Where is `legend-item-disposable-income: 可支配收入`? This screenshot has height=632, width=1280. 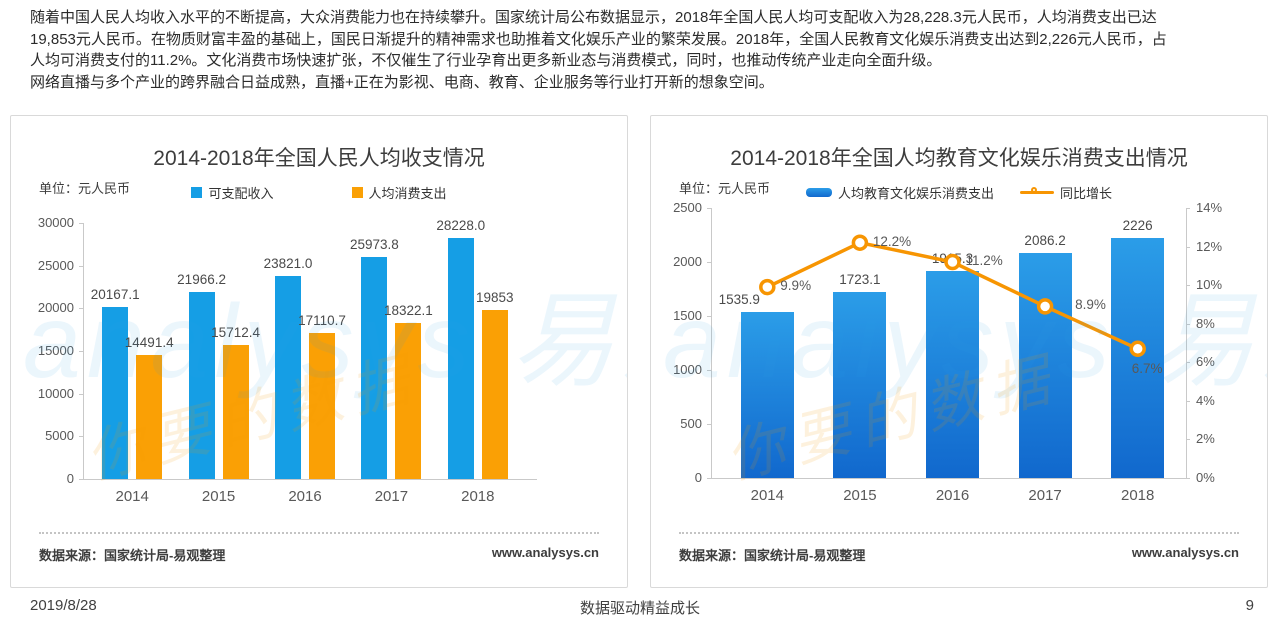 legend-item-disposable-income: 可支配收入 is located at coordinates (232, 192).